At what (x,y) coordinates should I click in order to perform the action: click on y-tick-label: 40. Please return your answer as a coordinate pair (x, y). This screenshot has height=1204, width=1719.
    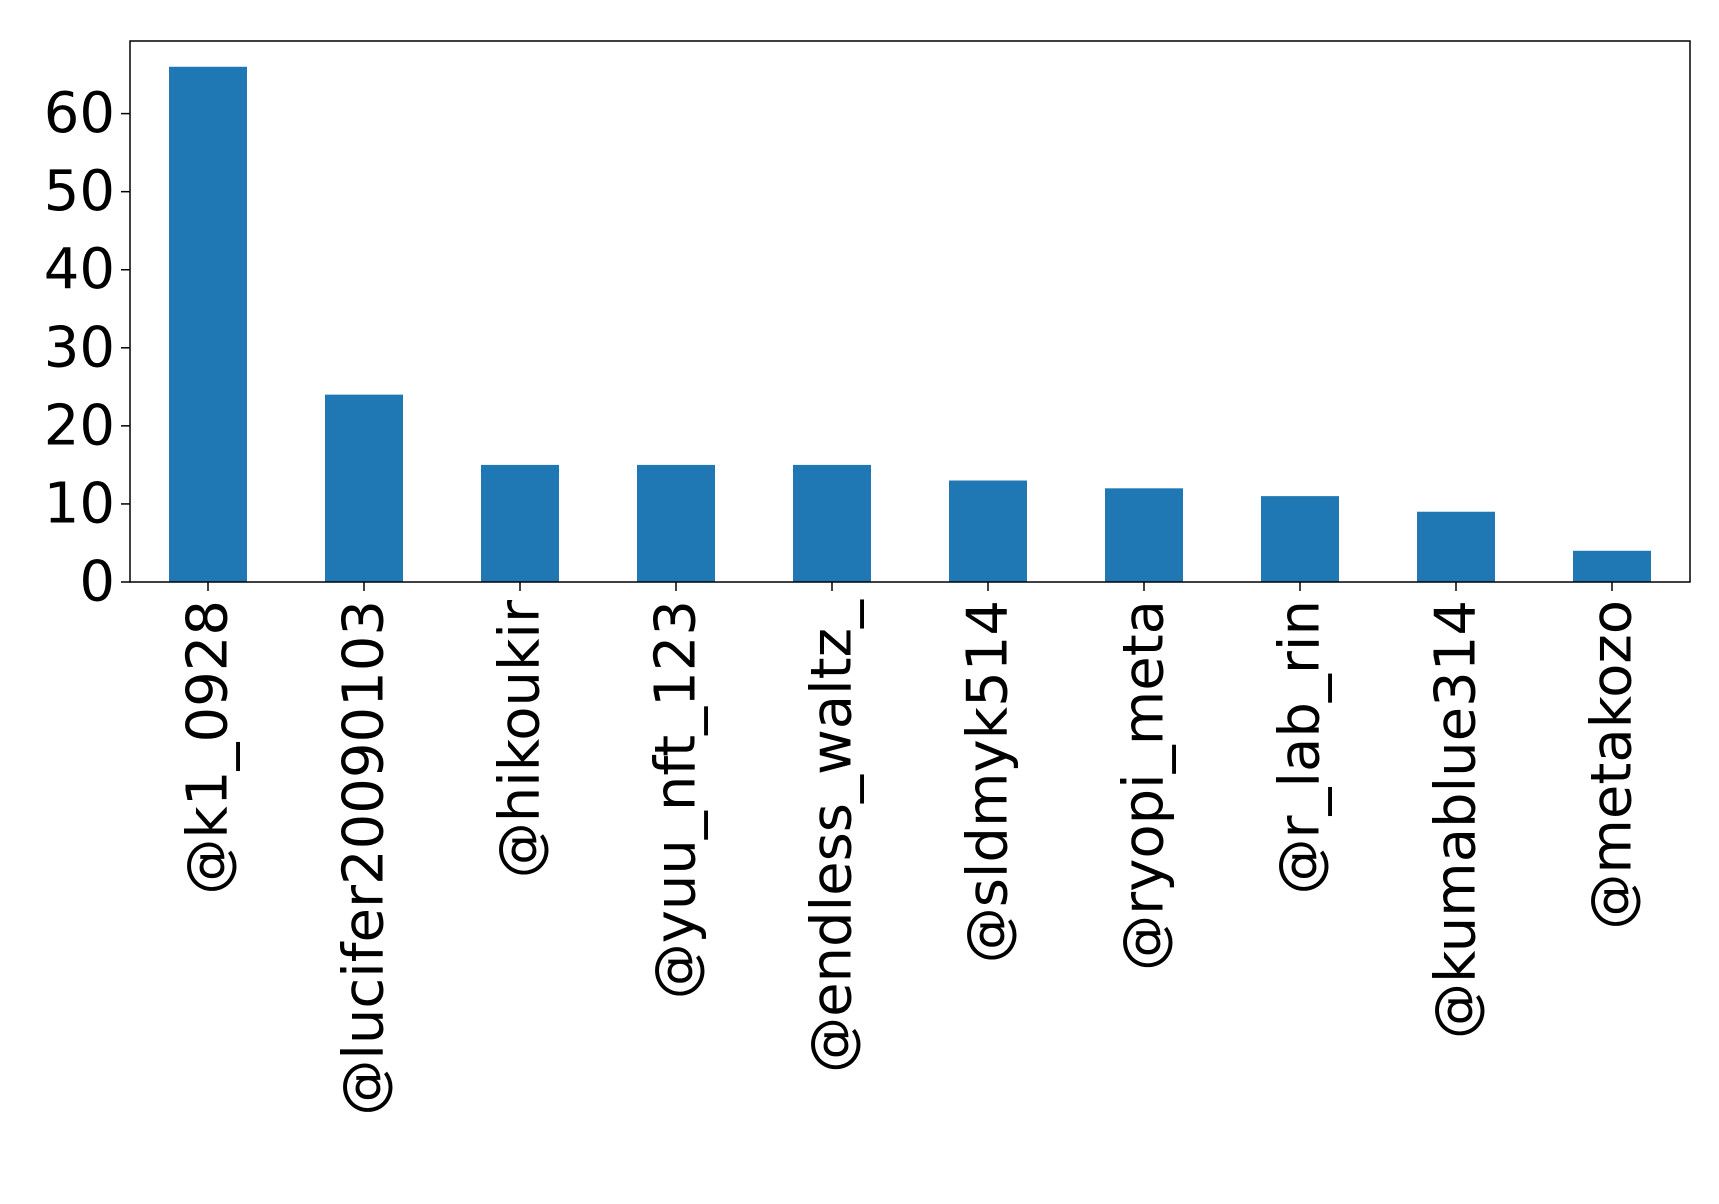
    Looking at the image, I should click on (79, 269).